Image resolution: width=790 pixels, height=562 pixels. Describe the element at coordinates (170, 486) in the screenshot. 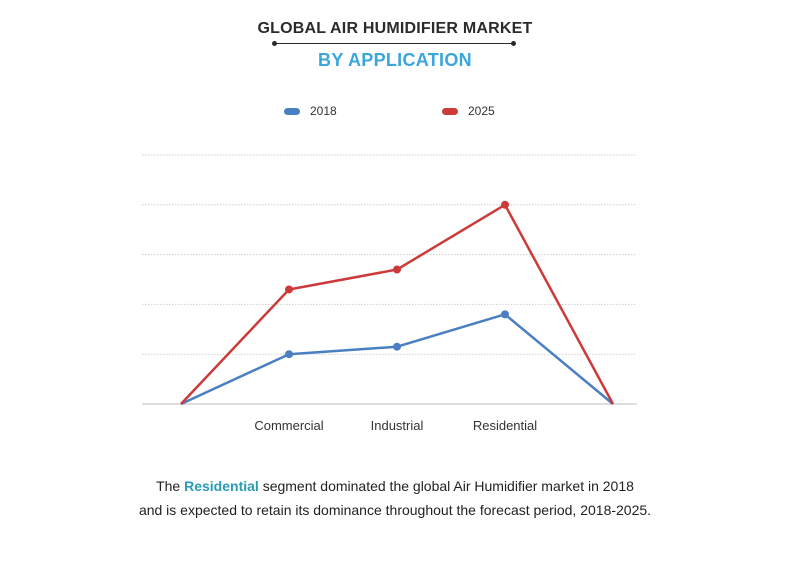

I see `caption-prefix: The` at that location.